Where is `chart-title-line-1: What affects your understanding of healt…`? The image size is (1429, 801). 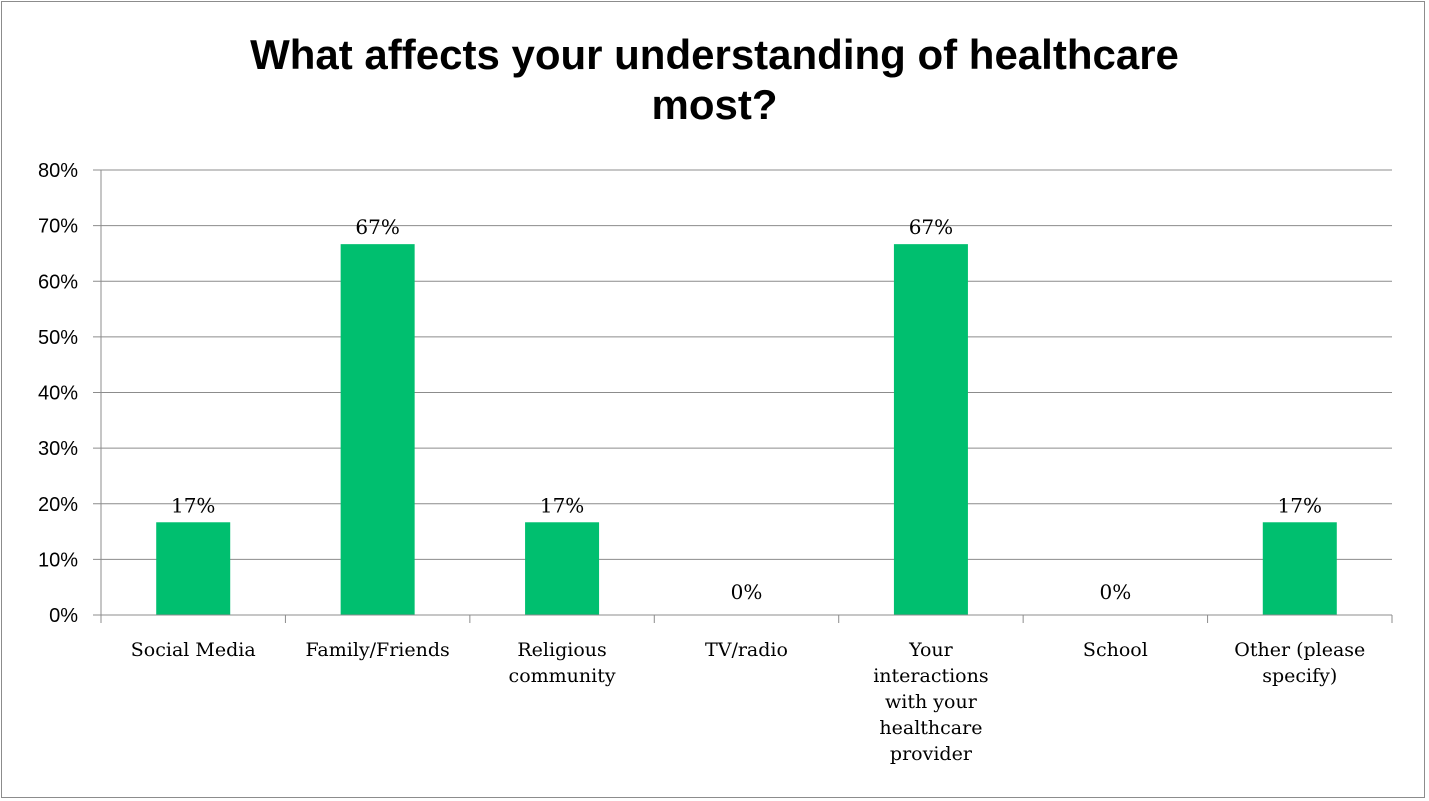 chart-title-line-1: What affects your understanding of healt… is located at coordinates (714, 54).